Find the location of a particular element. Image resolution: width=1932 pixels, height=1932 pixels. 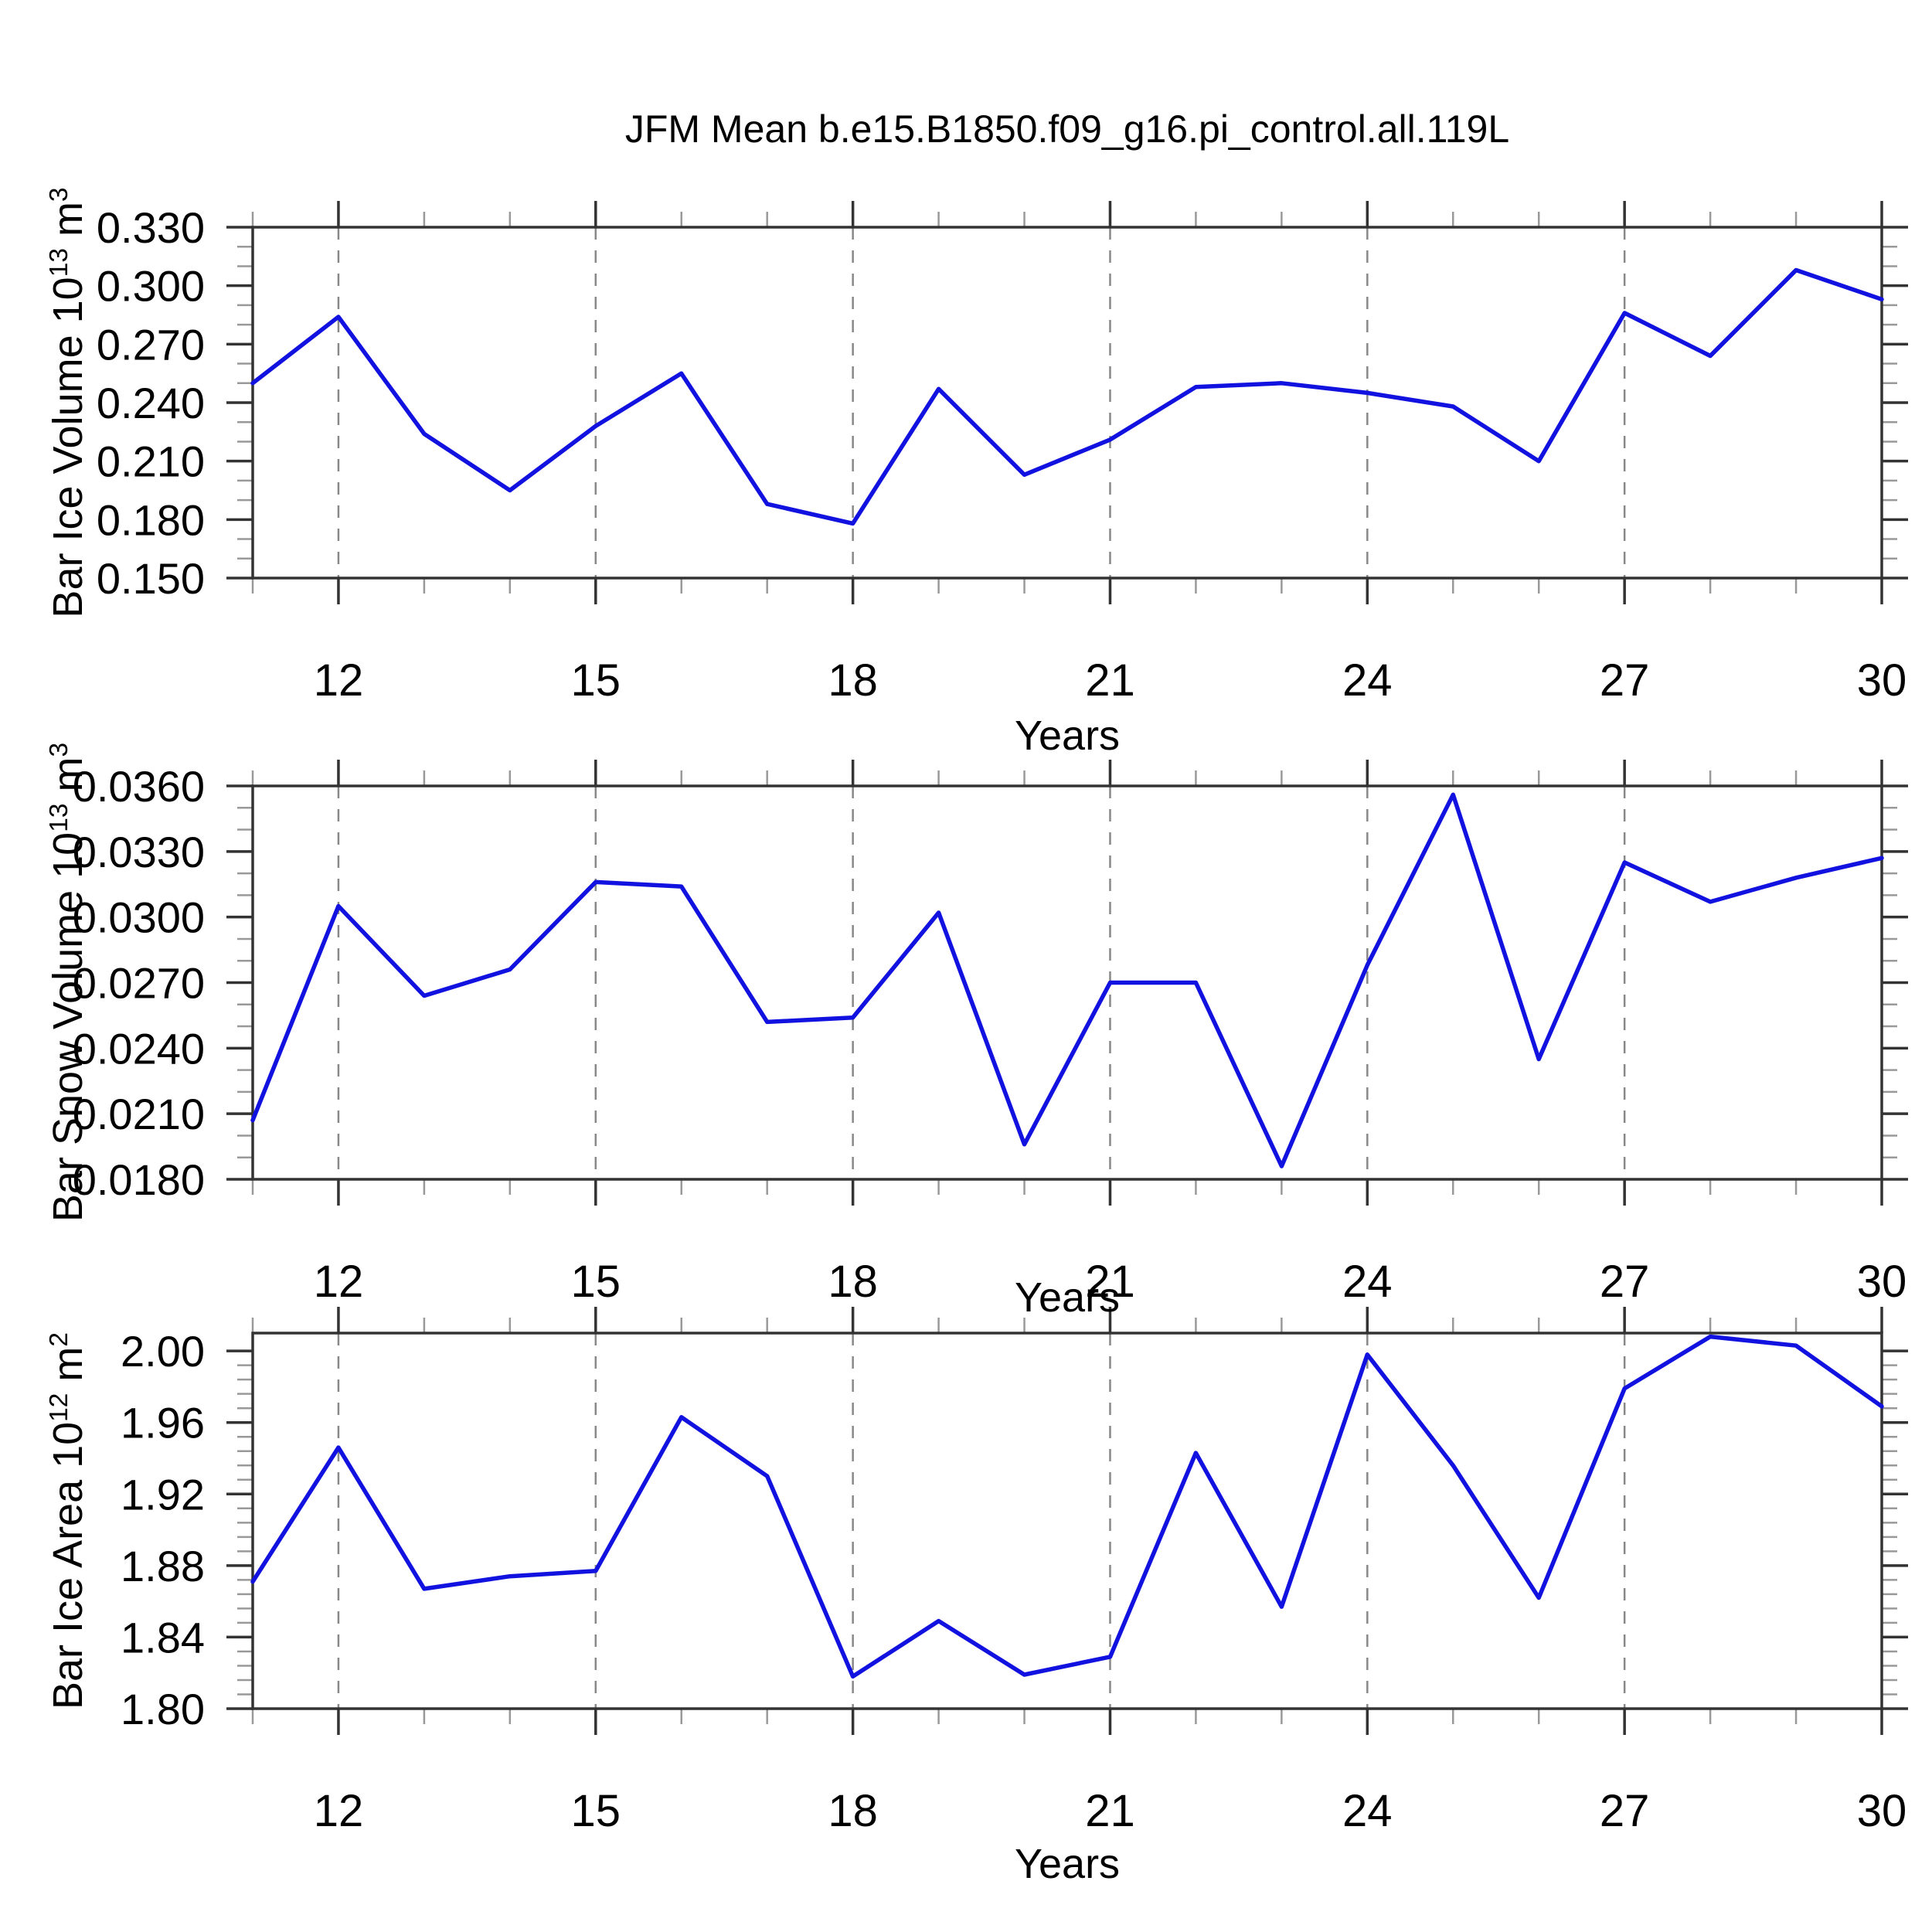

y-axis-title-text: Bar Ice Area 10 is located at coordinates (68, 1566).